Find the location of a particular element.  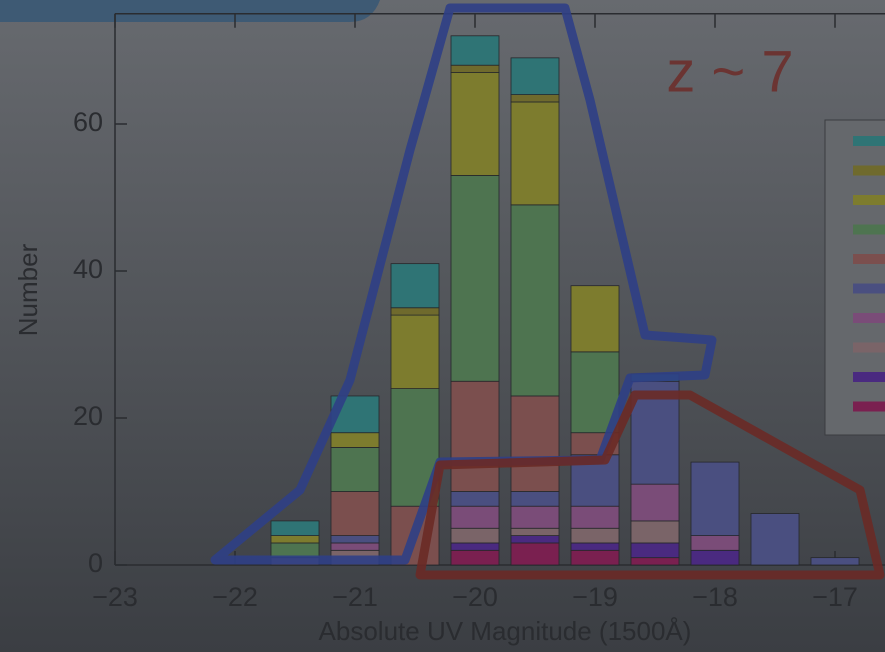

x-tick-label: −23 is located at coordinates (115, 597).